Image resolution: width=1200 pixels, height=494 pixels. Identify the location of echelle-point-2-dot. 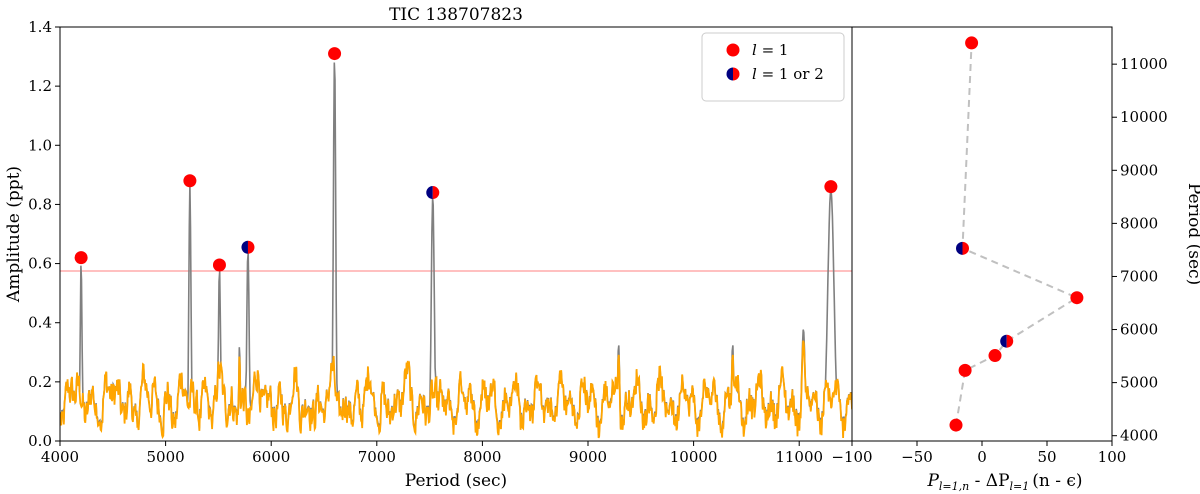
(995, 356).